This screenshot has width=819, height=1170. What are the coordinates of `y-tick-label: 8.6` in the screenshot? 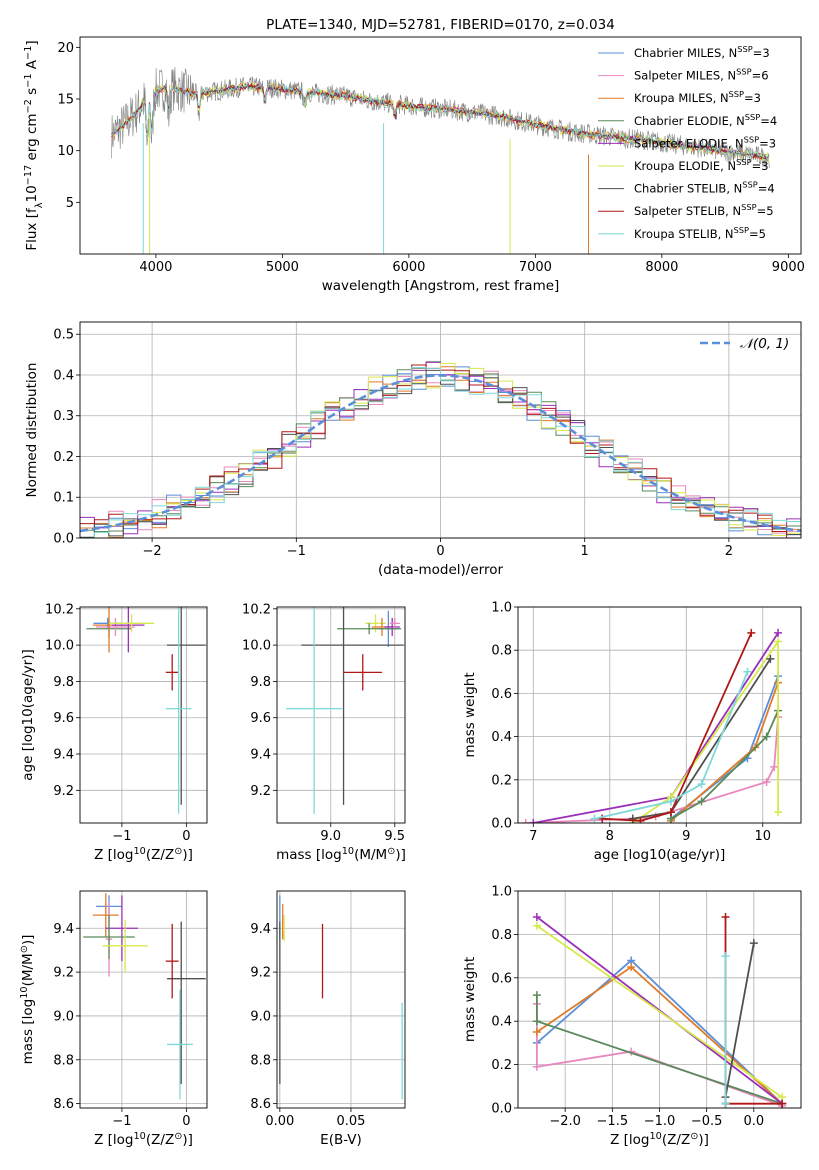 It's located at (260, 1104).